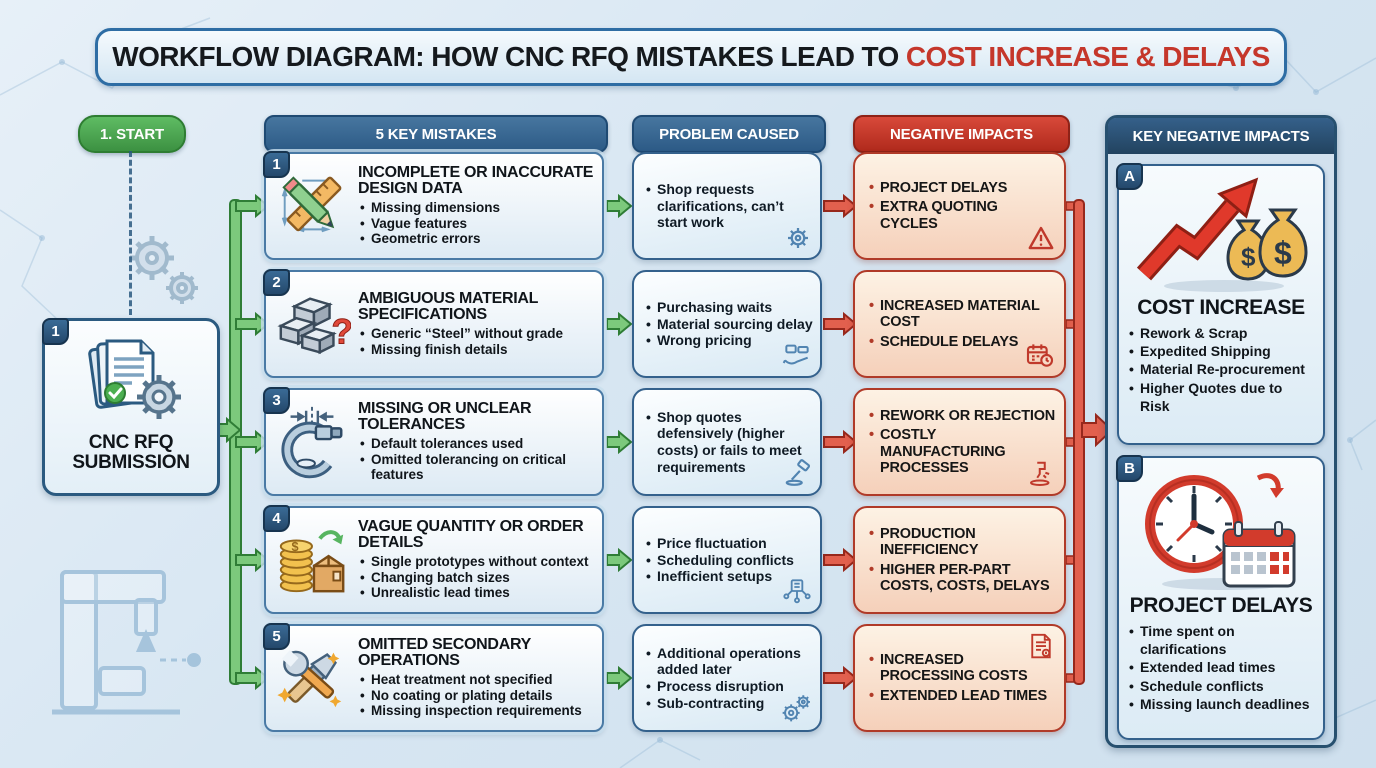 The height and width of the screenshot is (768, 1376). I want to click on metal-blocks-question-icon: ?, so click(314, 326).